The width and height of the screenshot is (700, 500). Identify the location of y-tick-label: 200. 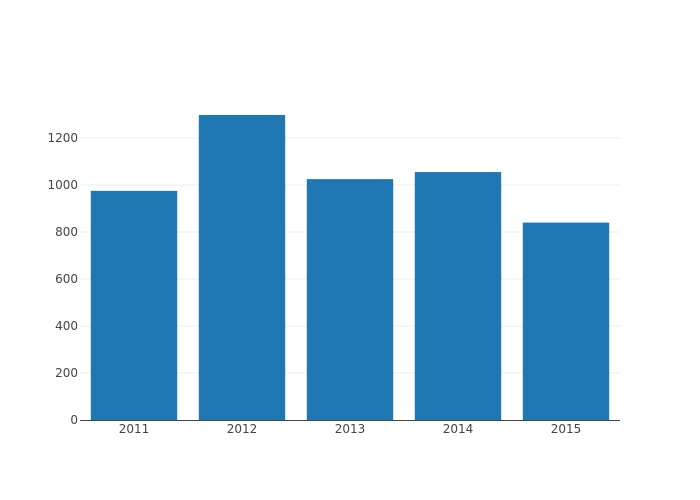
(66, 373).